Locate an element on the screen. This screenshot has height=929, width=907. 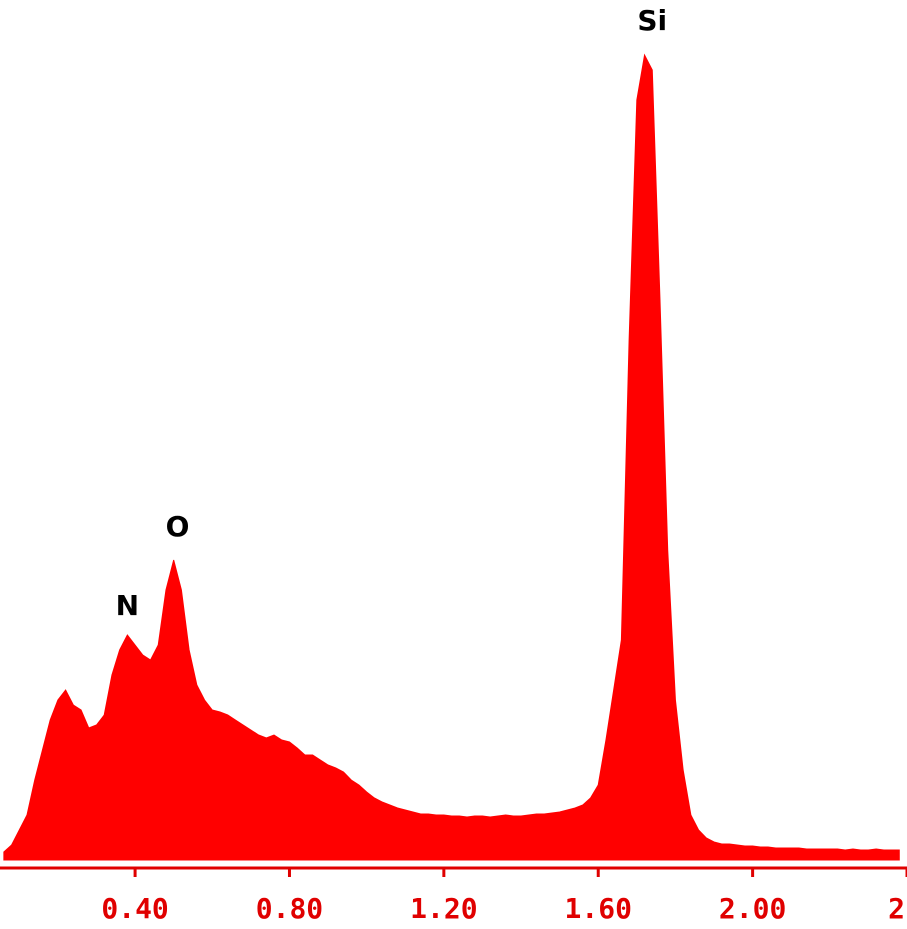
x-tick-label: 2.00 is located at coordinates (752, 908).